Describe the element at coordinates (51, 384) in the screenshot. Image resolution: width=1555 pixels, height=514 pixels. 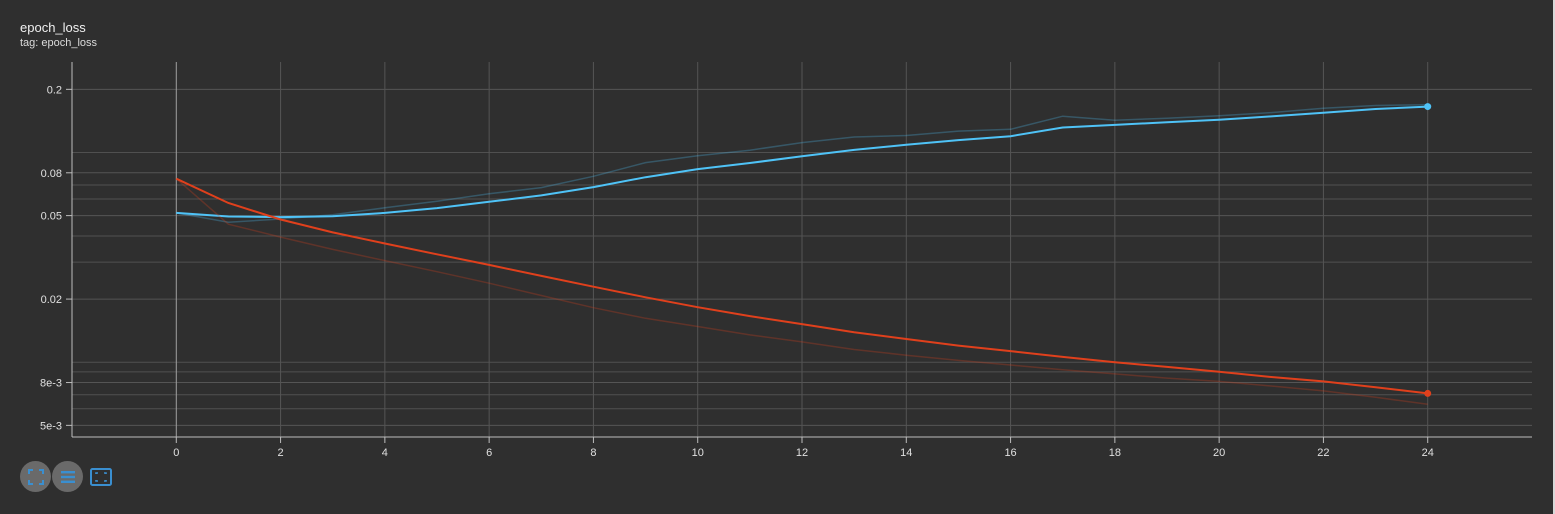
I see `y-tick-label: 8e-3` at that location.